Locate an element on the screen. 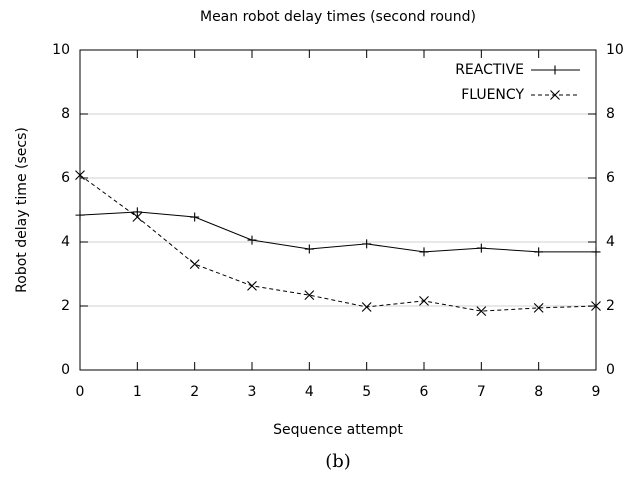  y-tick-label: 8 is located at coordinates (65, 114).